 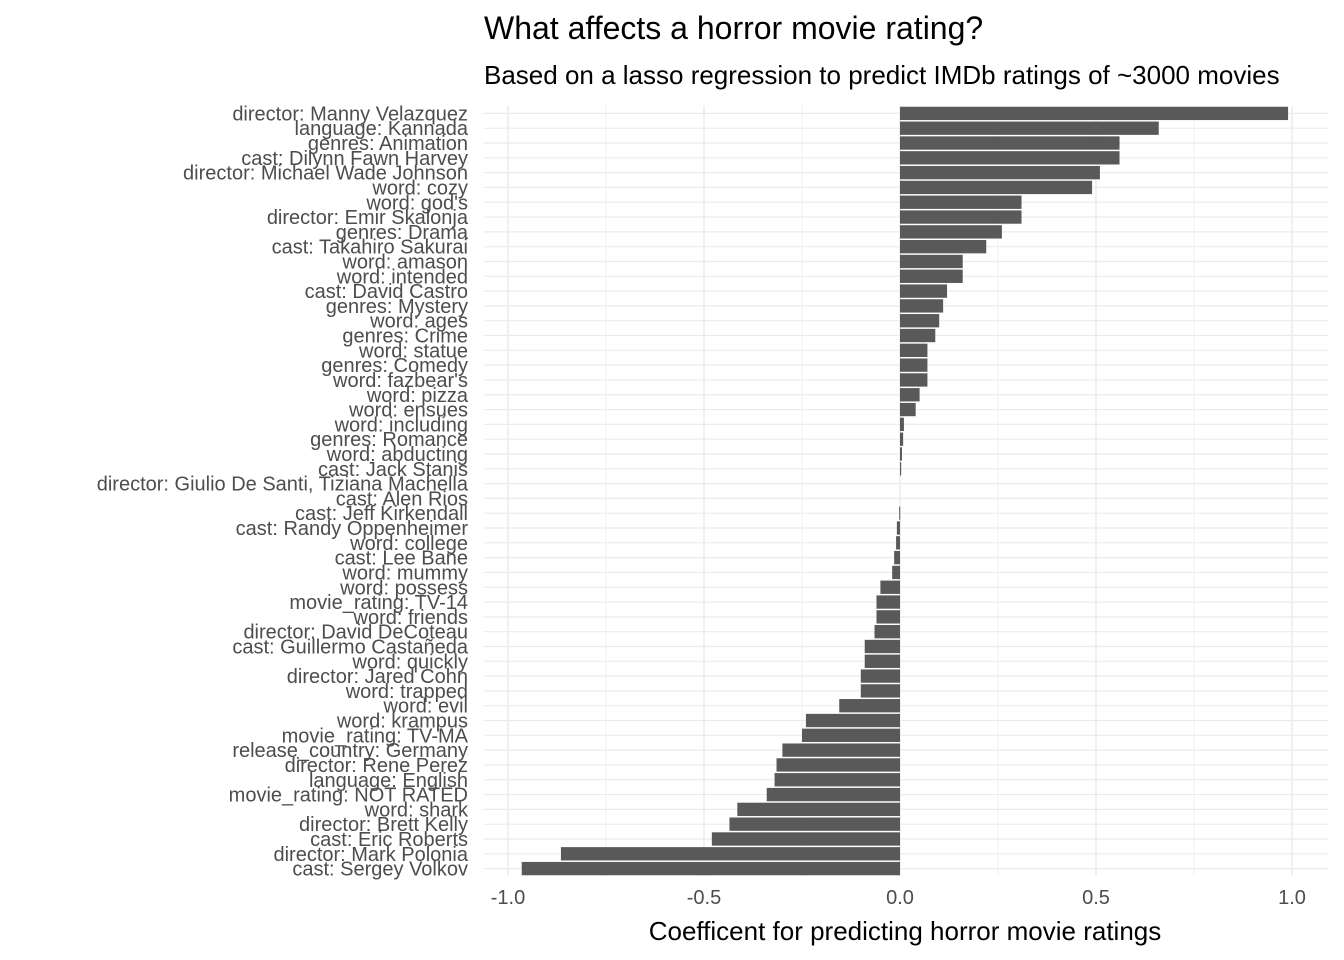 What do you see at coordinates (408, 411) in the screenshot?
I see `y-tick-label: word: ensues` at bounding box center [408, 411].